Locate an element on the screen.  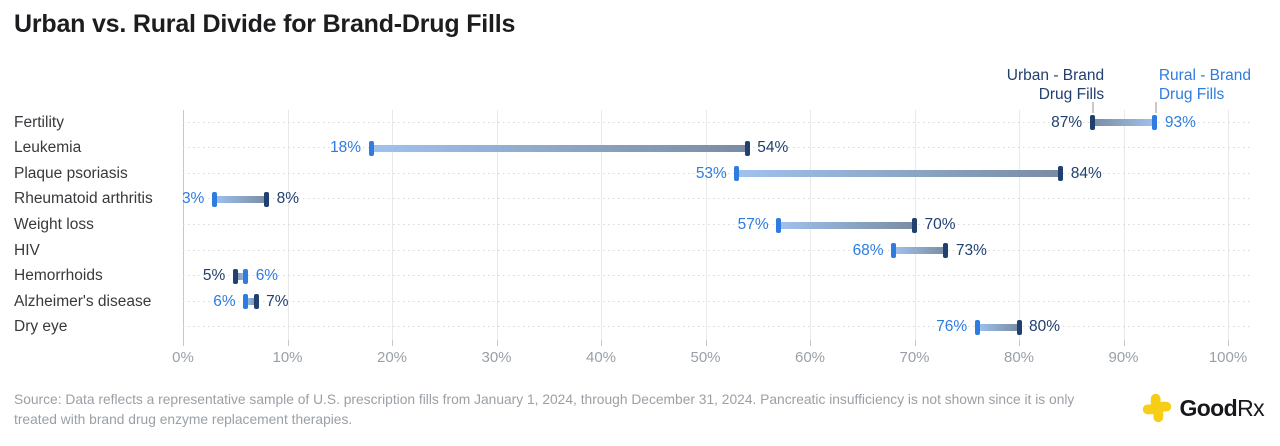
urban-value-label: 7% is located at coordinates (277, 301).